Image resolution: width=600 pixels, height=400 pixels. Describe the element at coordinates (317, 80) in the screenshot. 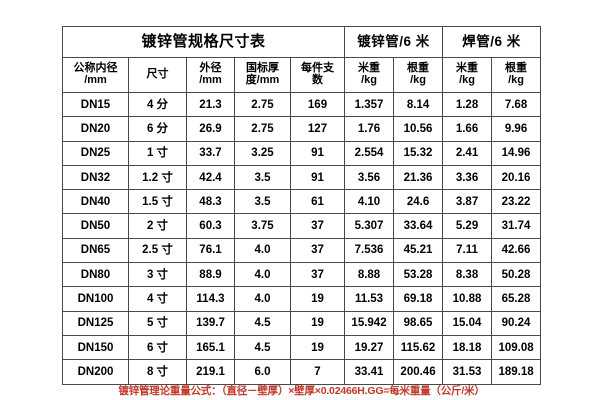

I see `header-line-2: 数` at that location.